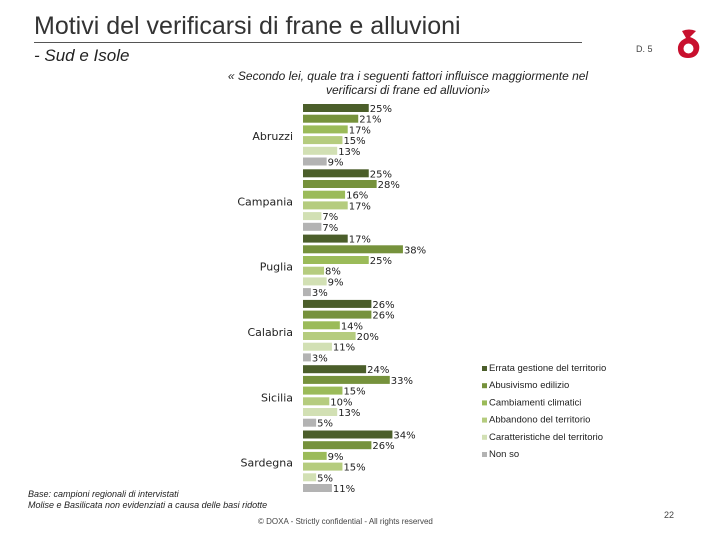 The image size is (720, 540). What do you see at coordinates (360, 206) in the screenshot?
I see `data-label-campania-series-4: 17%` at bounding box center [360, 206].